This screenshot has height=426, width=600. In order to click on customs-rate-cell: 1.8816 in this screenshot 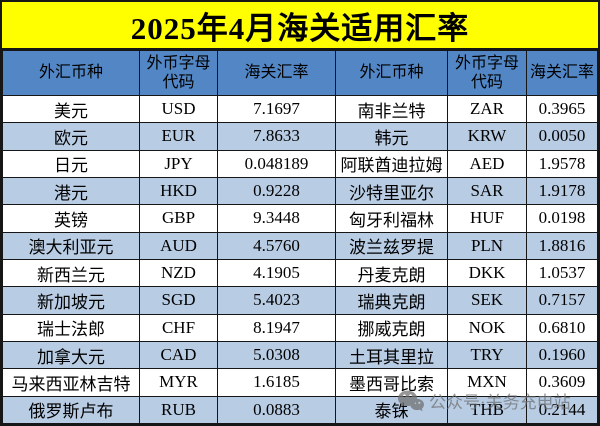, I will do `click(562, 245)`.